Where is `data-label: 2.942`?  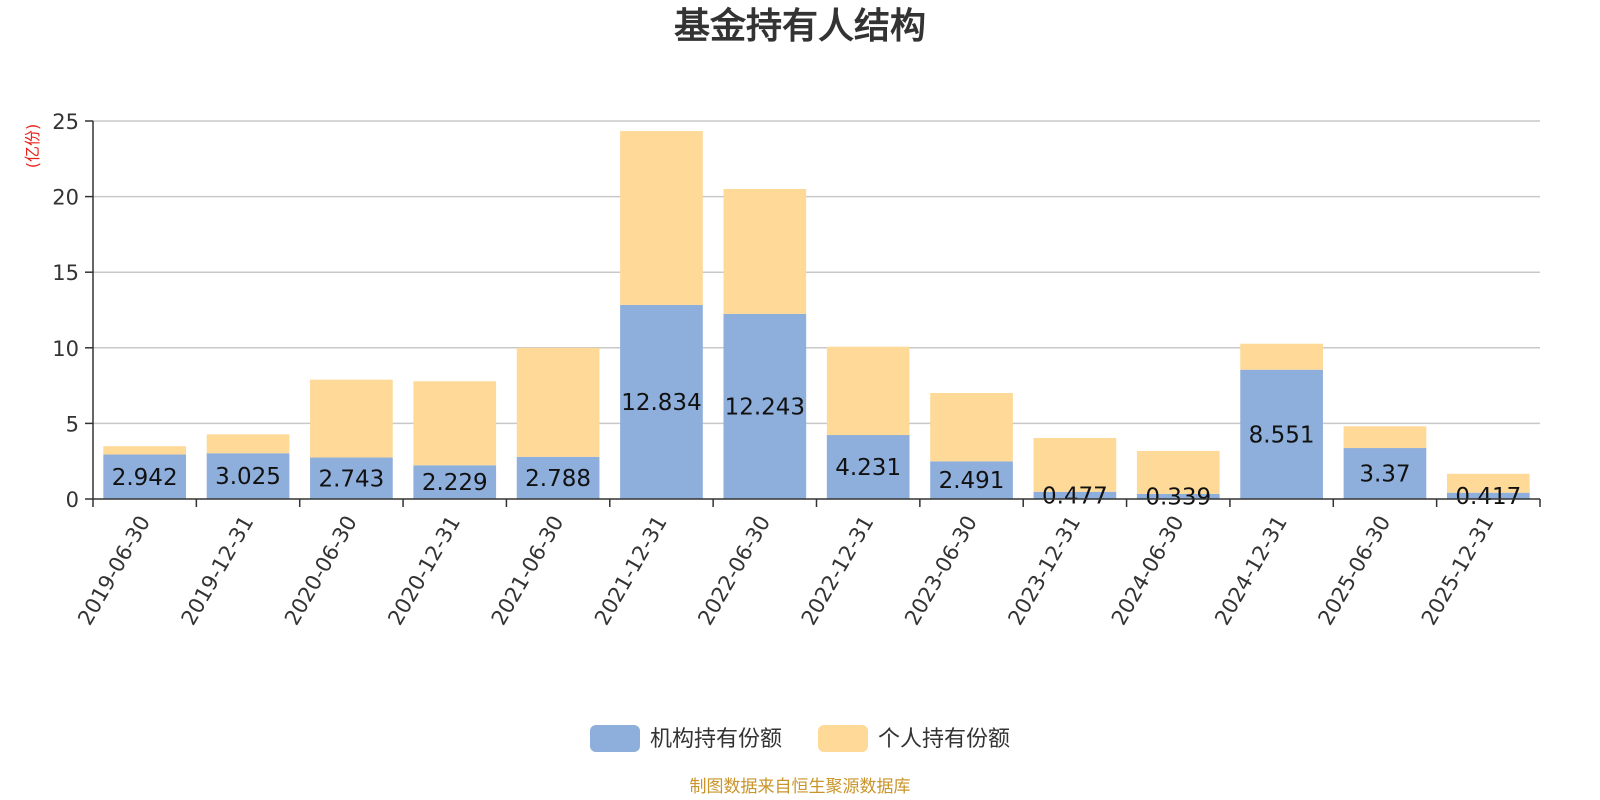 data-label: 2.942 is located at coordinates (145, 478).